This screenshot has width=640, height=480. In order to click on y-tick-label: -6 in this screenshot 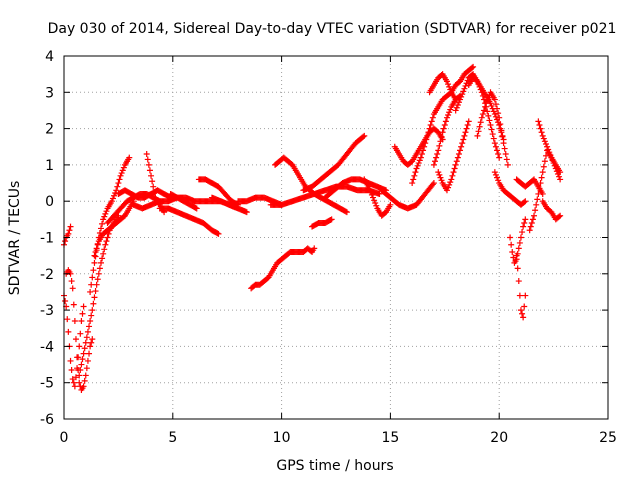, I will do `click(47, 420)`.